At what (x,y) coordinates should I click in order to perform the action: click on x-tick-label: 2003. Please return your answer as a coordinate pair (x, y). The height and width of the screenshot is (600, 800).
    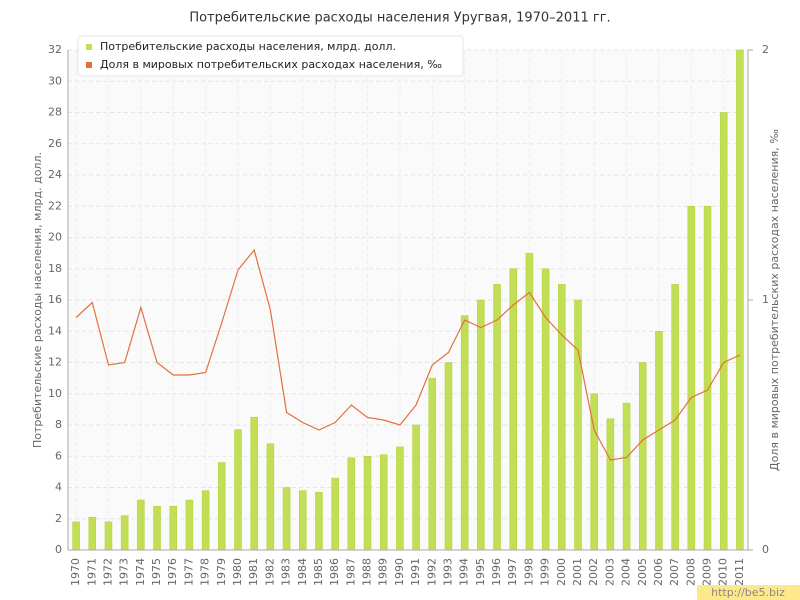
    Looking at the image, I should click on (609, 572).